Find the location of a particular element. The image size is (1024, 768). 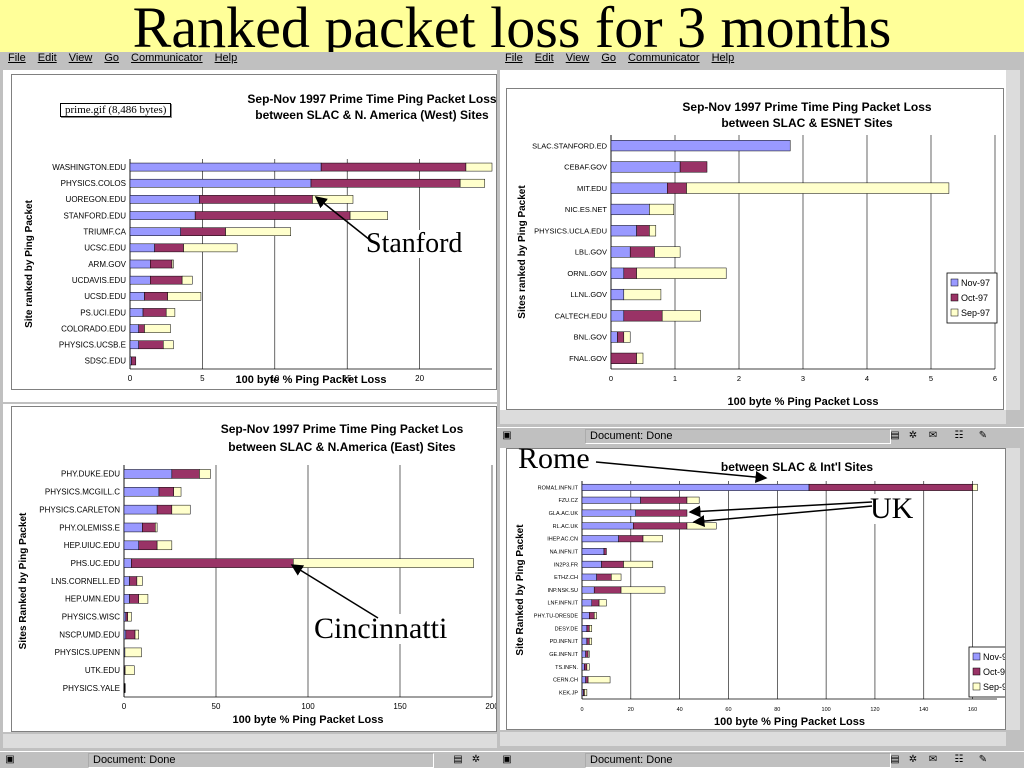

y-tick-label: COLORADO.EDU is located at coordinates (93, 328).